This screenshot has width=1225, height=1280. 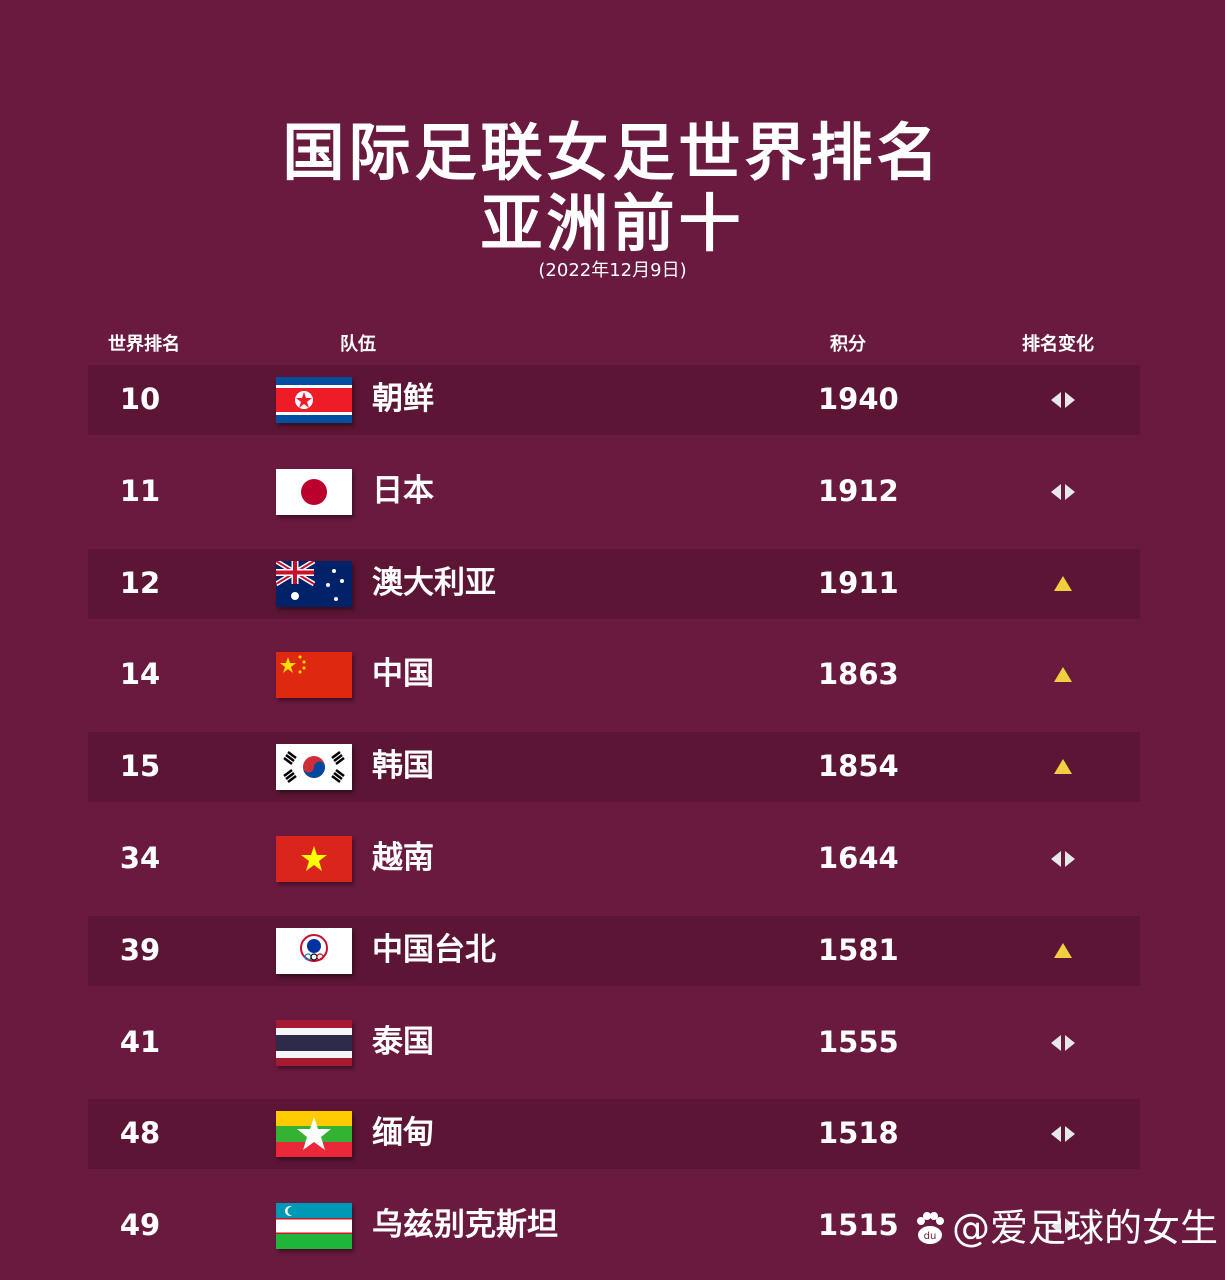 I want to click on rank-cell: 15, so click(x=140, y=766).